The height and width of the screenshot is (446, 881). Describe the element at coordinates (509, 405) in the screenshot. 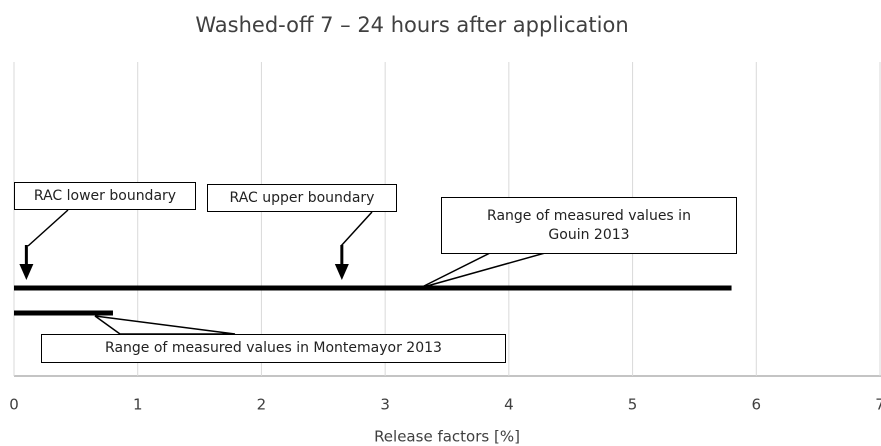

I see `x-tick-label: 4` at that location.